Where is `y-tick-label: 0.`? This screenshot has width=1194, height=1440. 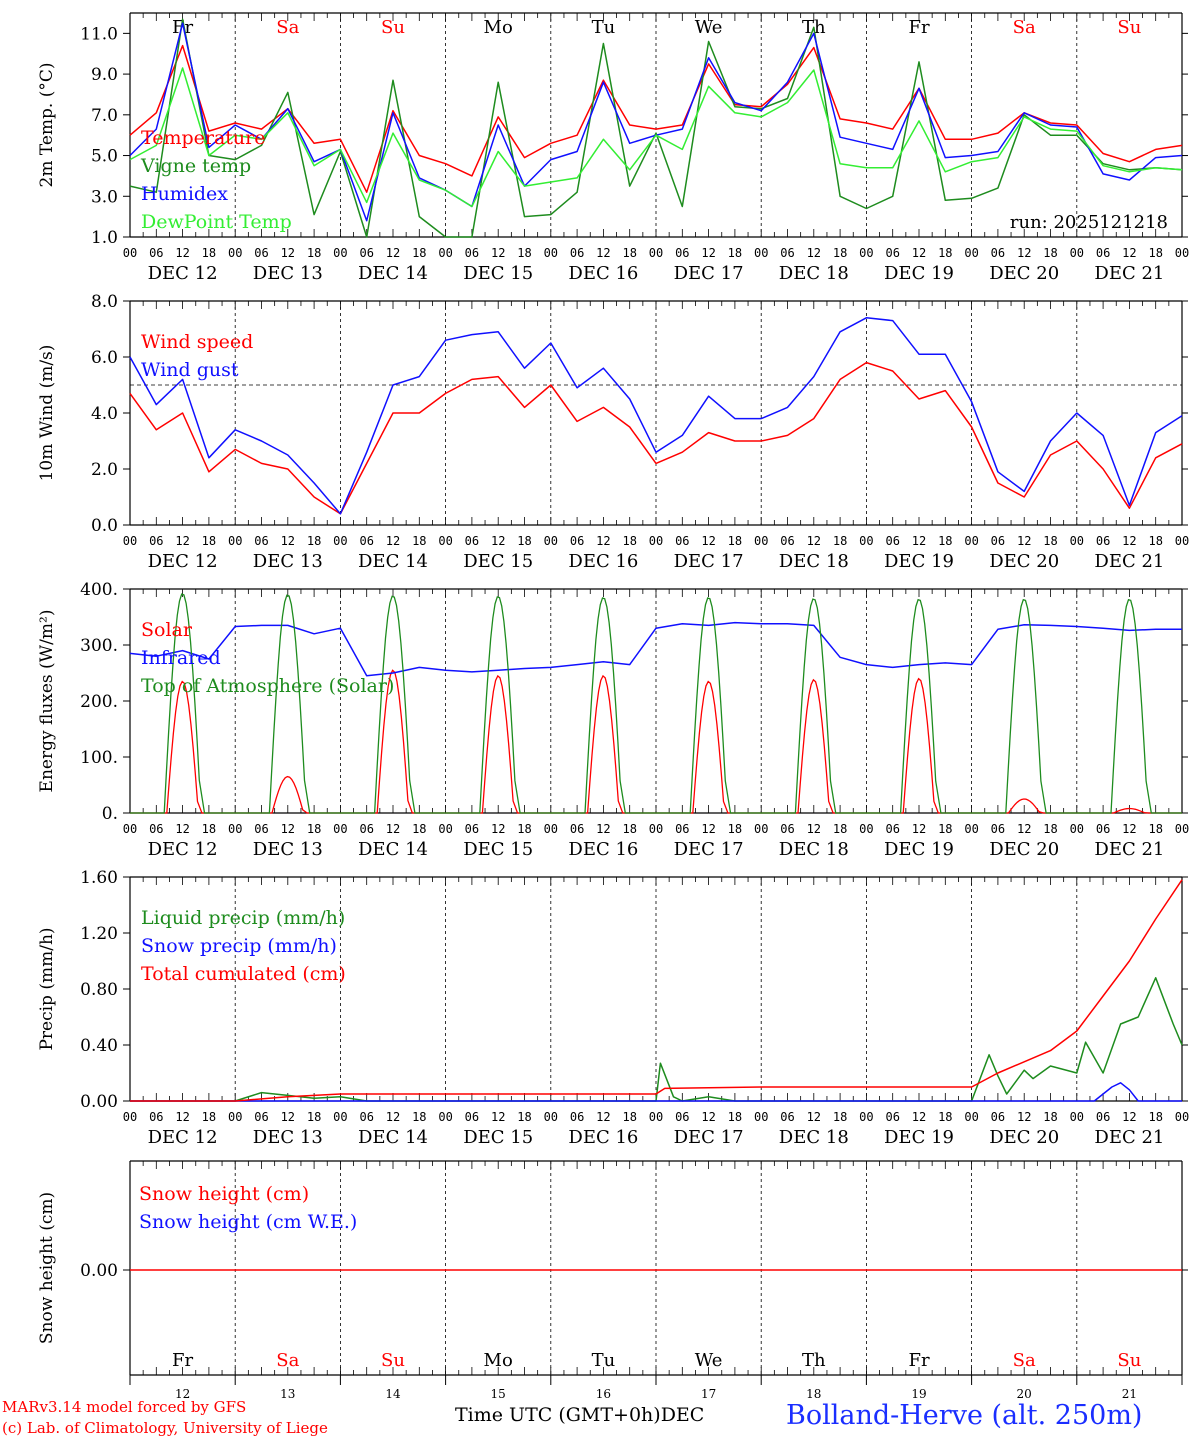
y-tick-label: 0. is located at coordinates (110, 814).